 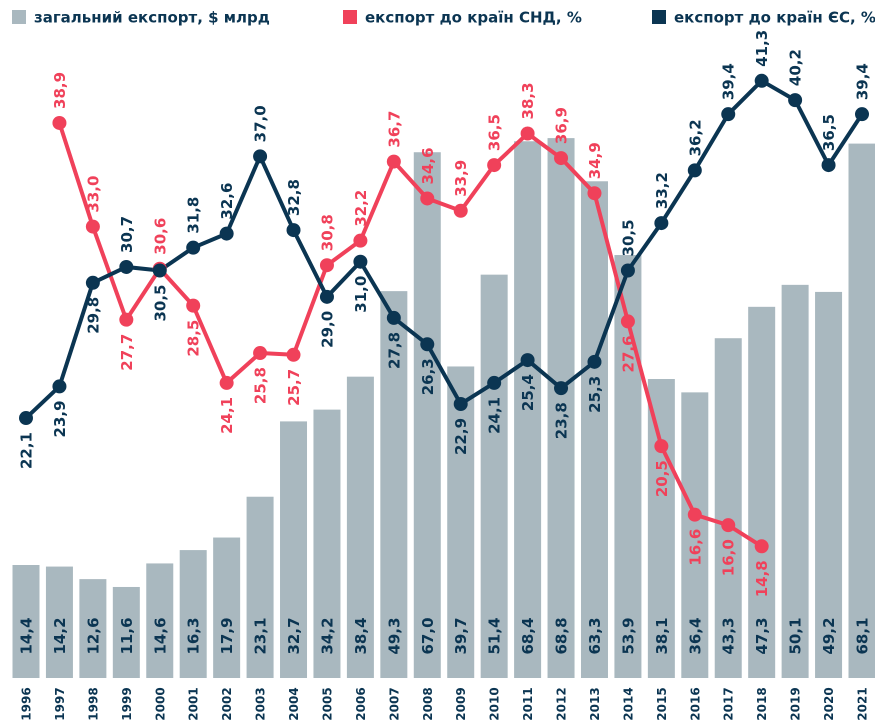 I want to click on bar-label: 67,0, so click(x=428, y=635).